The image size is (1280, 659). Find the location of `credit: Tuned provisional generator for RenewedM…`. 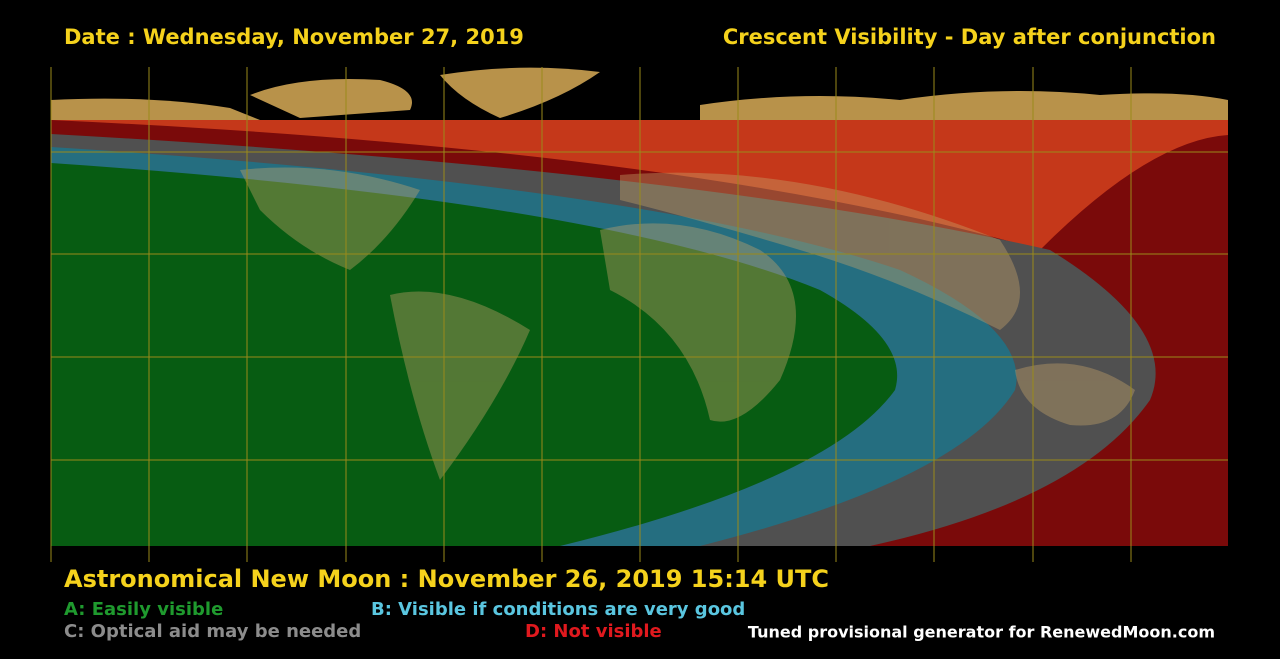

credit: Tuned provisional generator for RenewedM… is located at coordinates (981, 632).